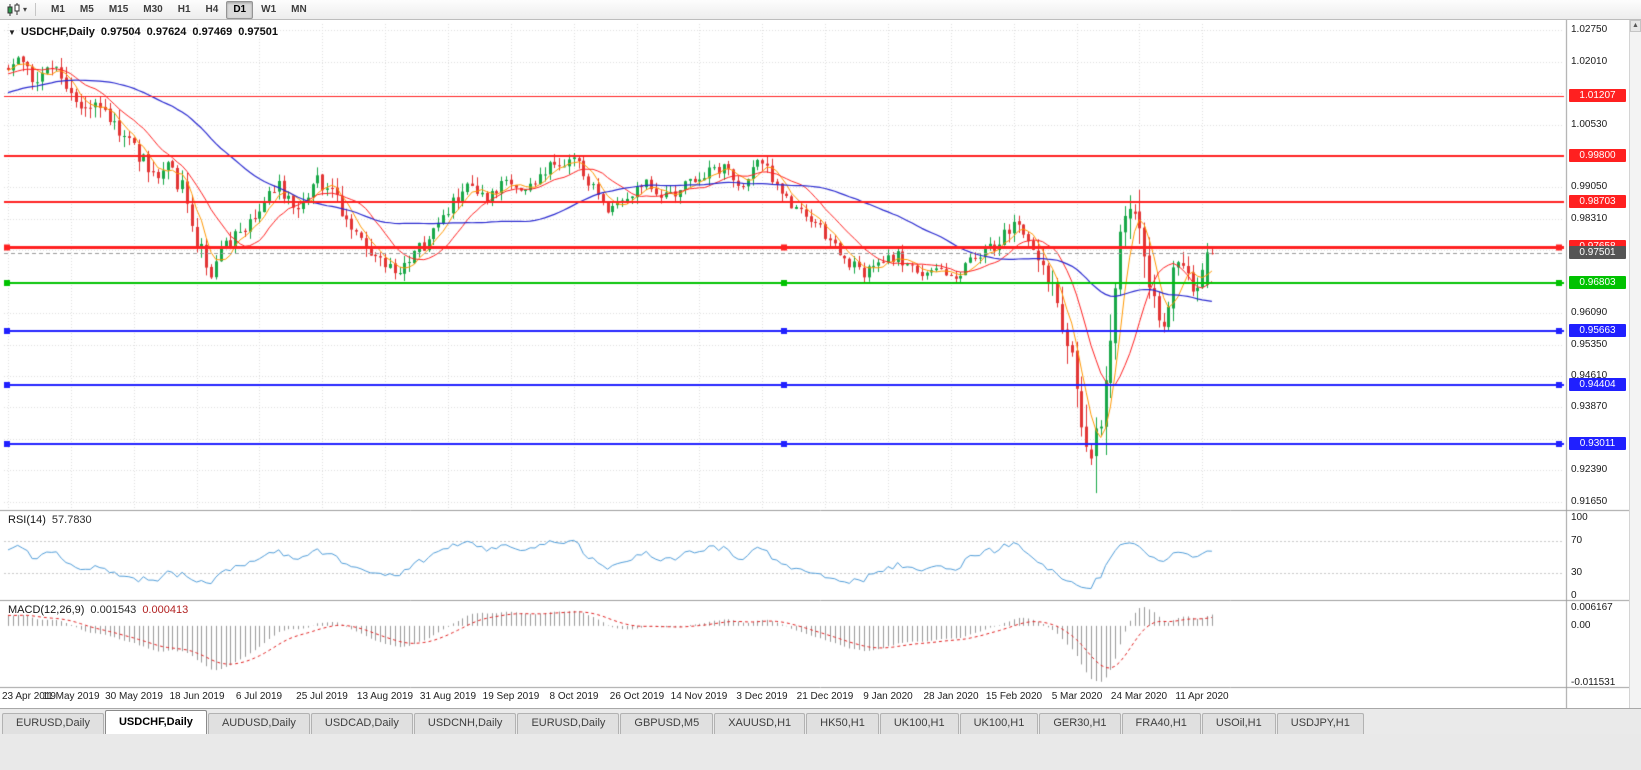 The height and width of the screenshot is (770, 1641). I want to click on rsi-axis-tick: 100, so click(1579, 517).